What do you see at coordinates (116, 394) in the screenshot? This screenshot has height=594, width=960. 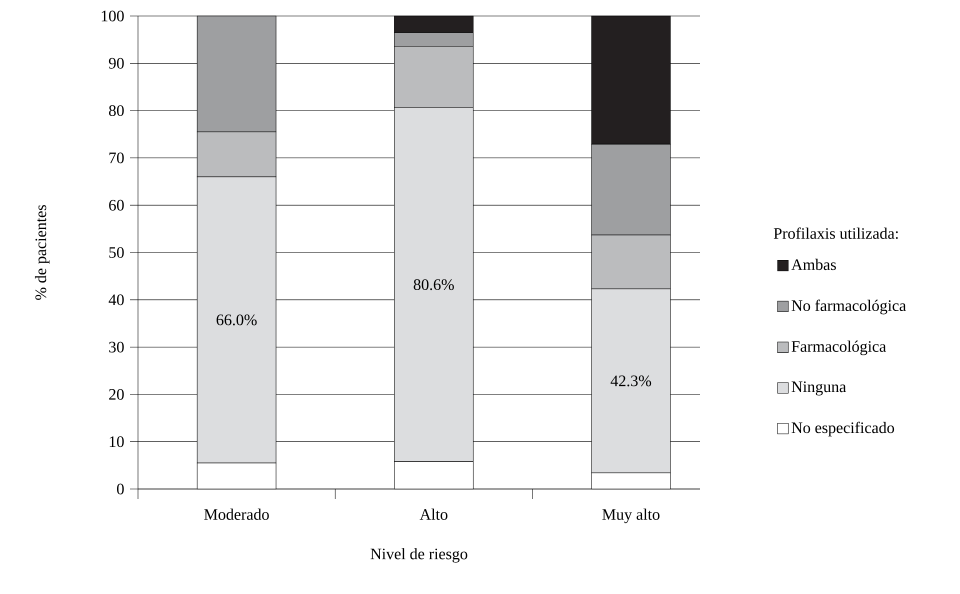 I see `y-tick-label: 20` at bounding box center [116, 394].